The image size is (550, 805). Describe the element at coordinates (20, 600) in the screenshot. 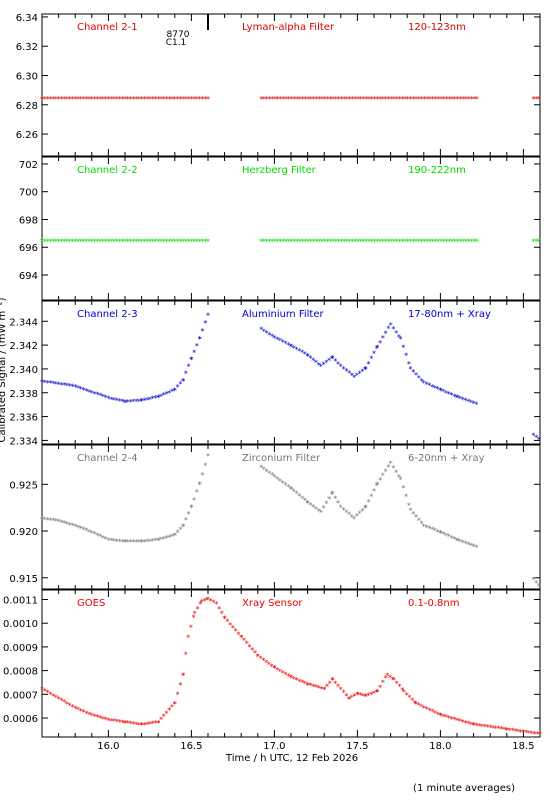

I see `y-tick-label: 0.0011` at that location.